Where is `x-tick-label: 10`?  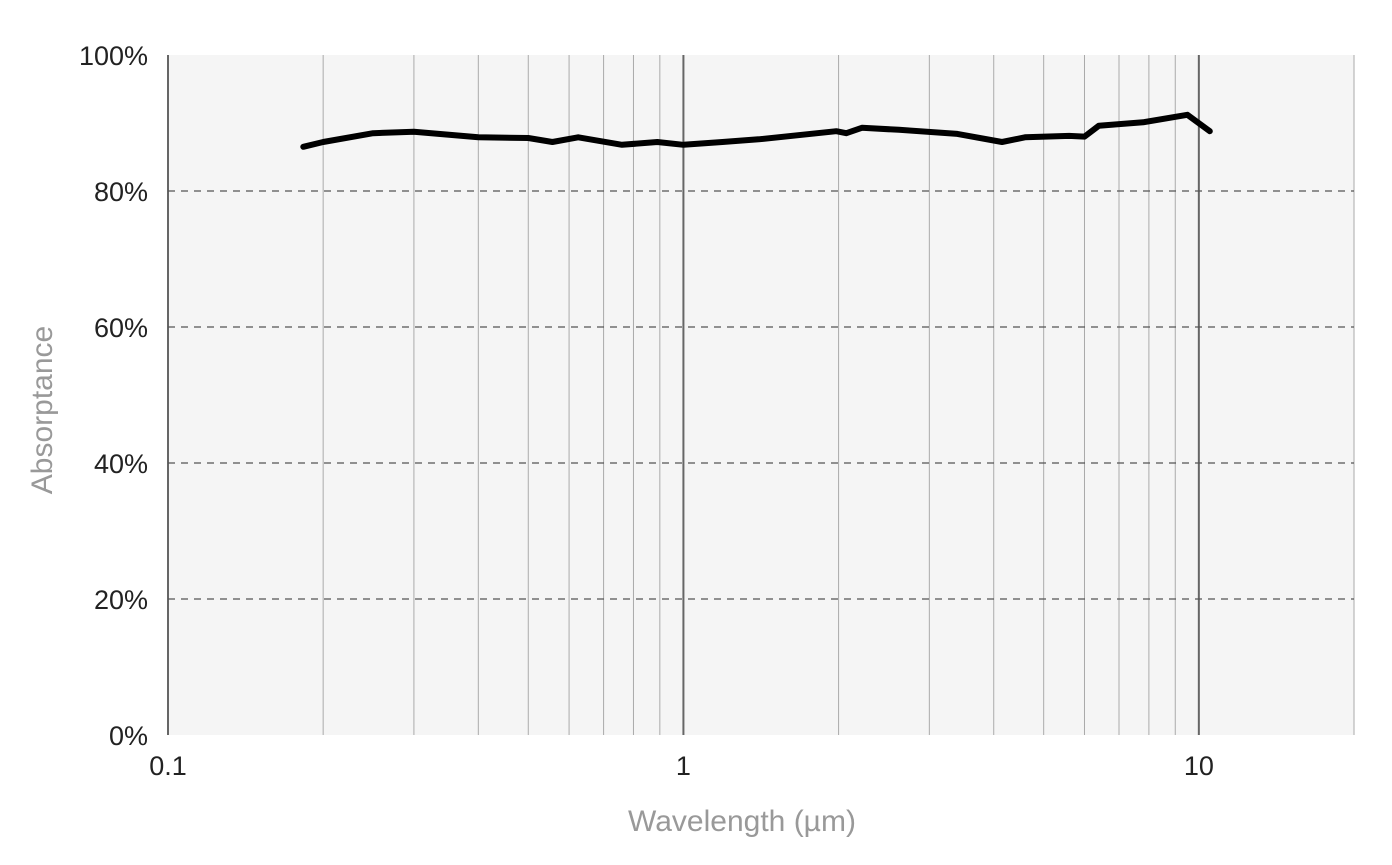
x-tick-label: 10 is located at coordinates (1199, 766).